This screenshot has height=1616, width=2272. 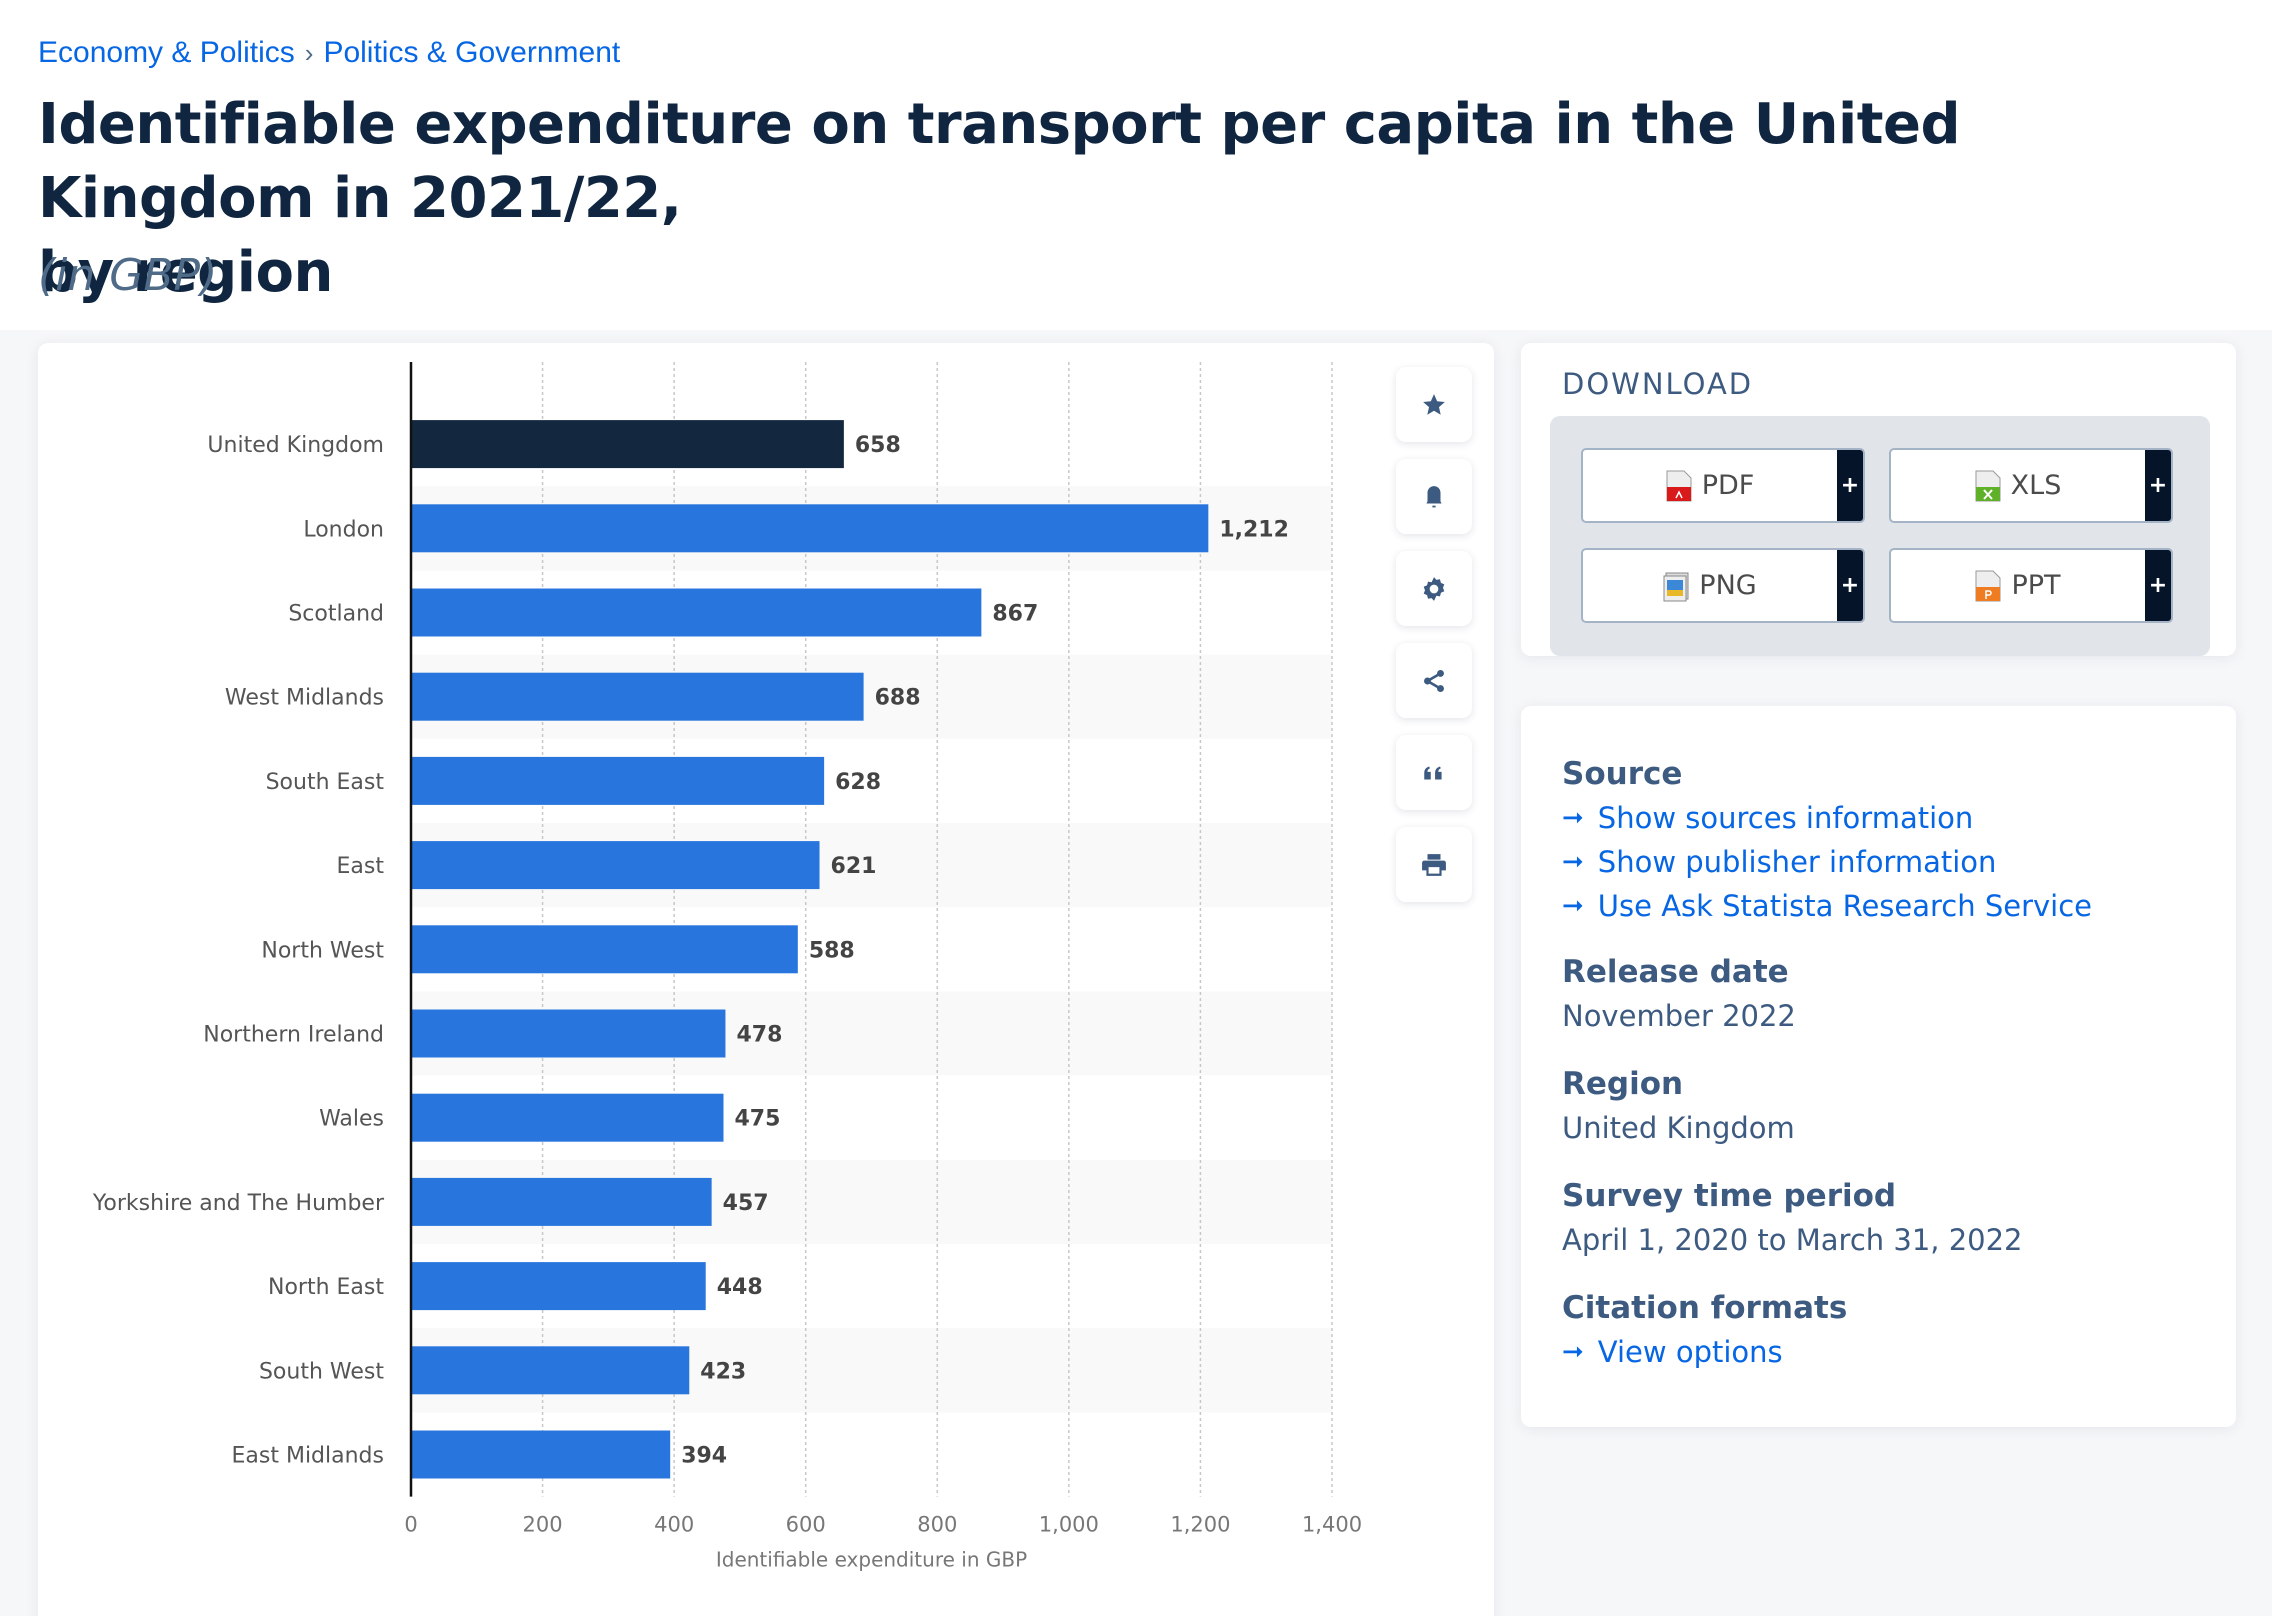 I want to click on xls-file-icon, so click(x=1988, y=485).